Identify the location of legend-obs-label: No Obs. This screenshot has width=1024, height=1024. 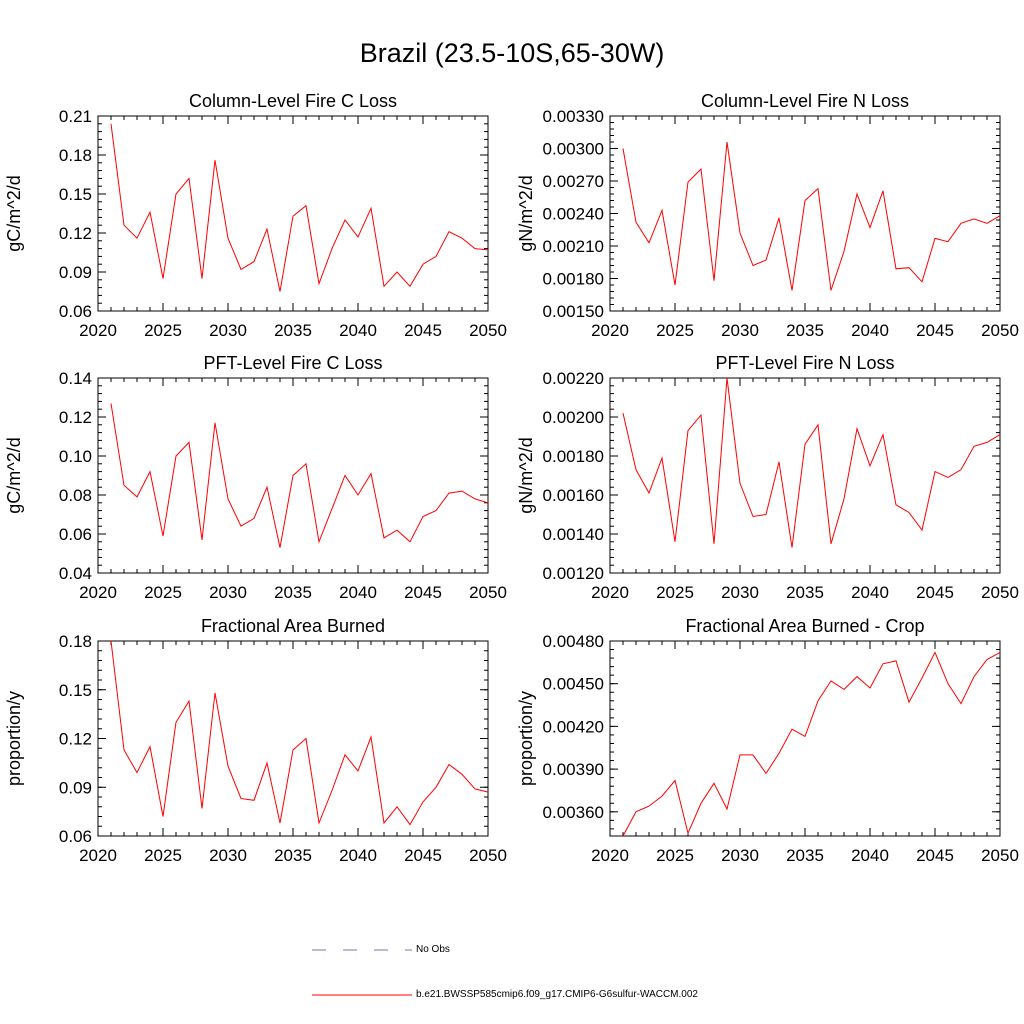
(433, 949).